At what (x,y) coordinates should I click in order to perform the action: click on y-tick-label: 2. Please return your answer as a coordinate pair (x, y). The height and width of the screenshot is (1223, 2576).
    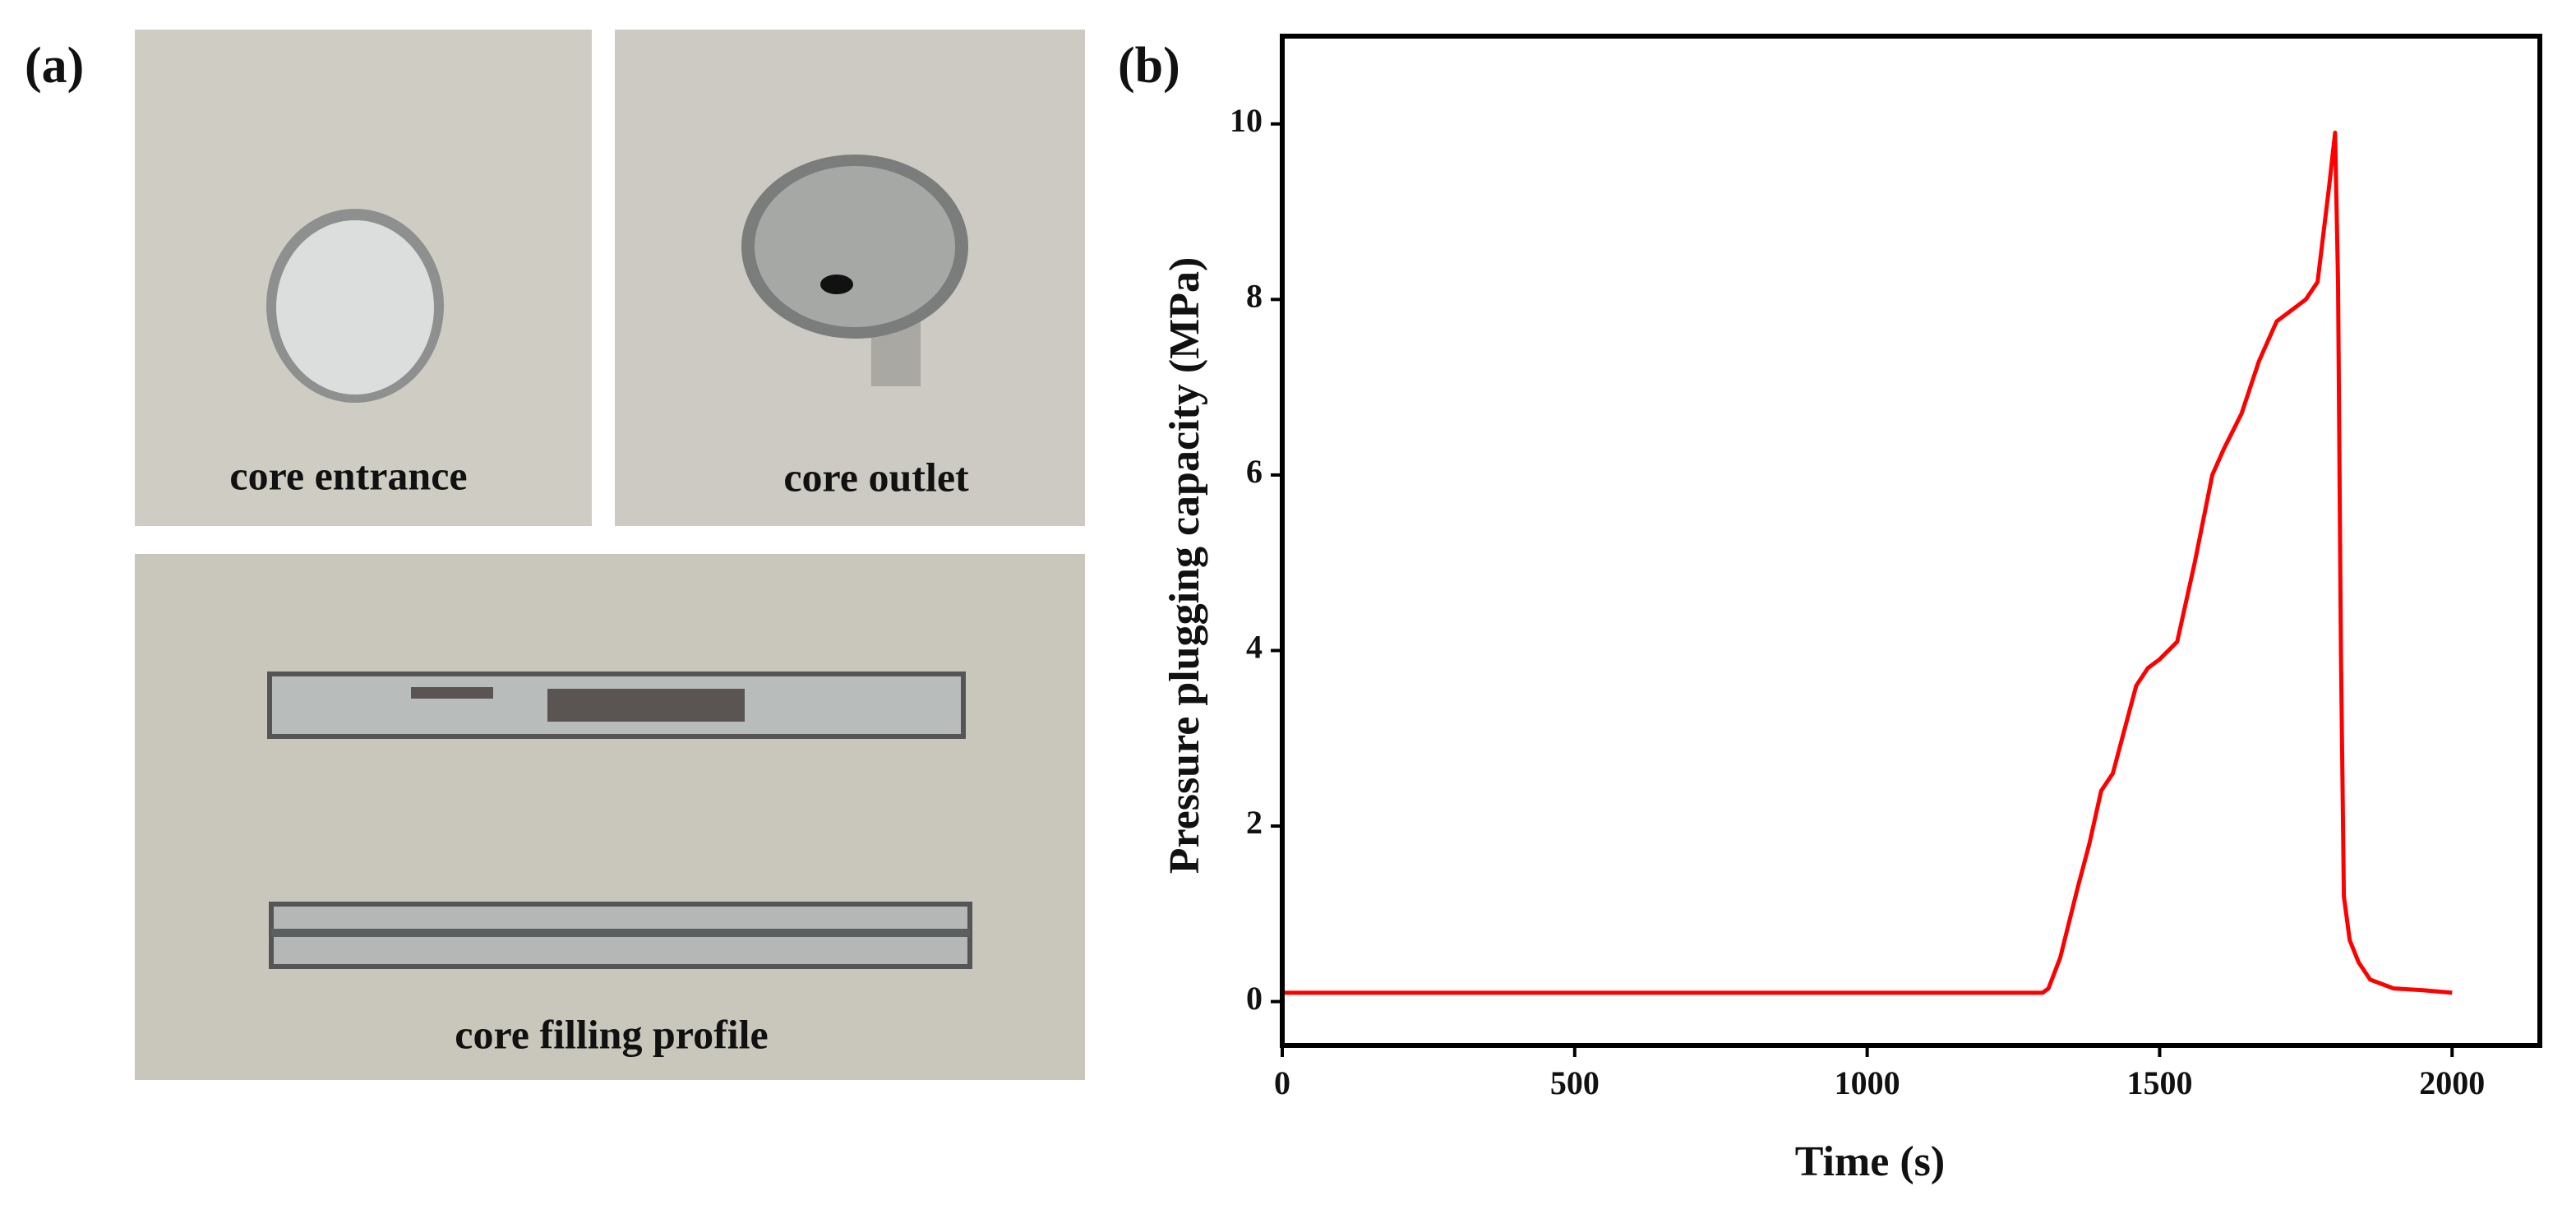
    Looking at the image, I should click on (1254, 822).